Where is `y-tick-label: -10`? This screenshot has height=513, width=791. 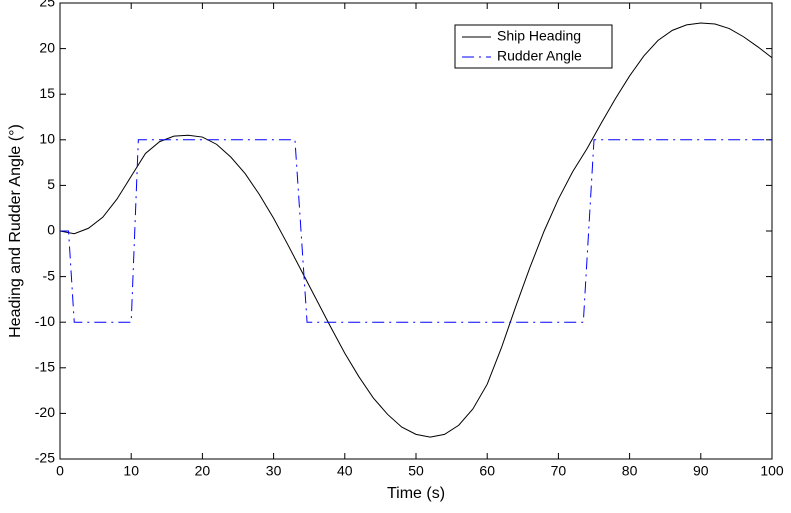
y-tick-label: -10 is located at coordinates (45, 321).